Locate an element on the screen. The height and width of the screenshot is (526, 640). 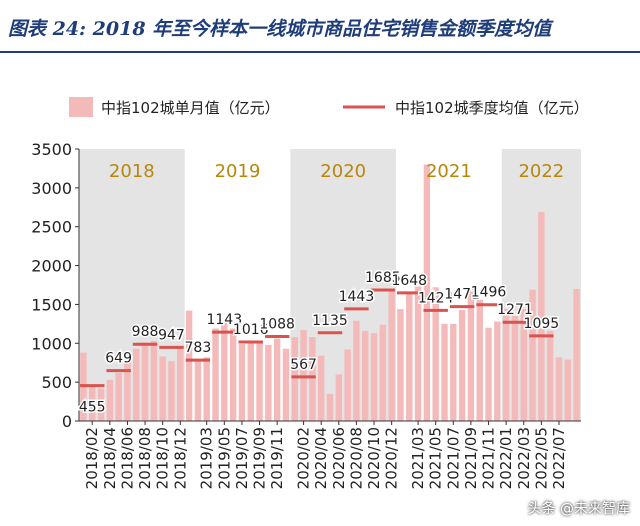
quarter-avg-label-13: 1648 is located at coordinates (409, 281).